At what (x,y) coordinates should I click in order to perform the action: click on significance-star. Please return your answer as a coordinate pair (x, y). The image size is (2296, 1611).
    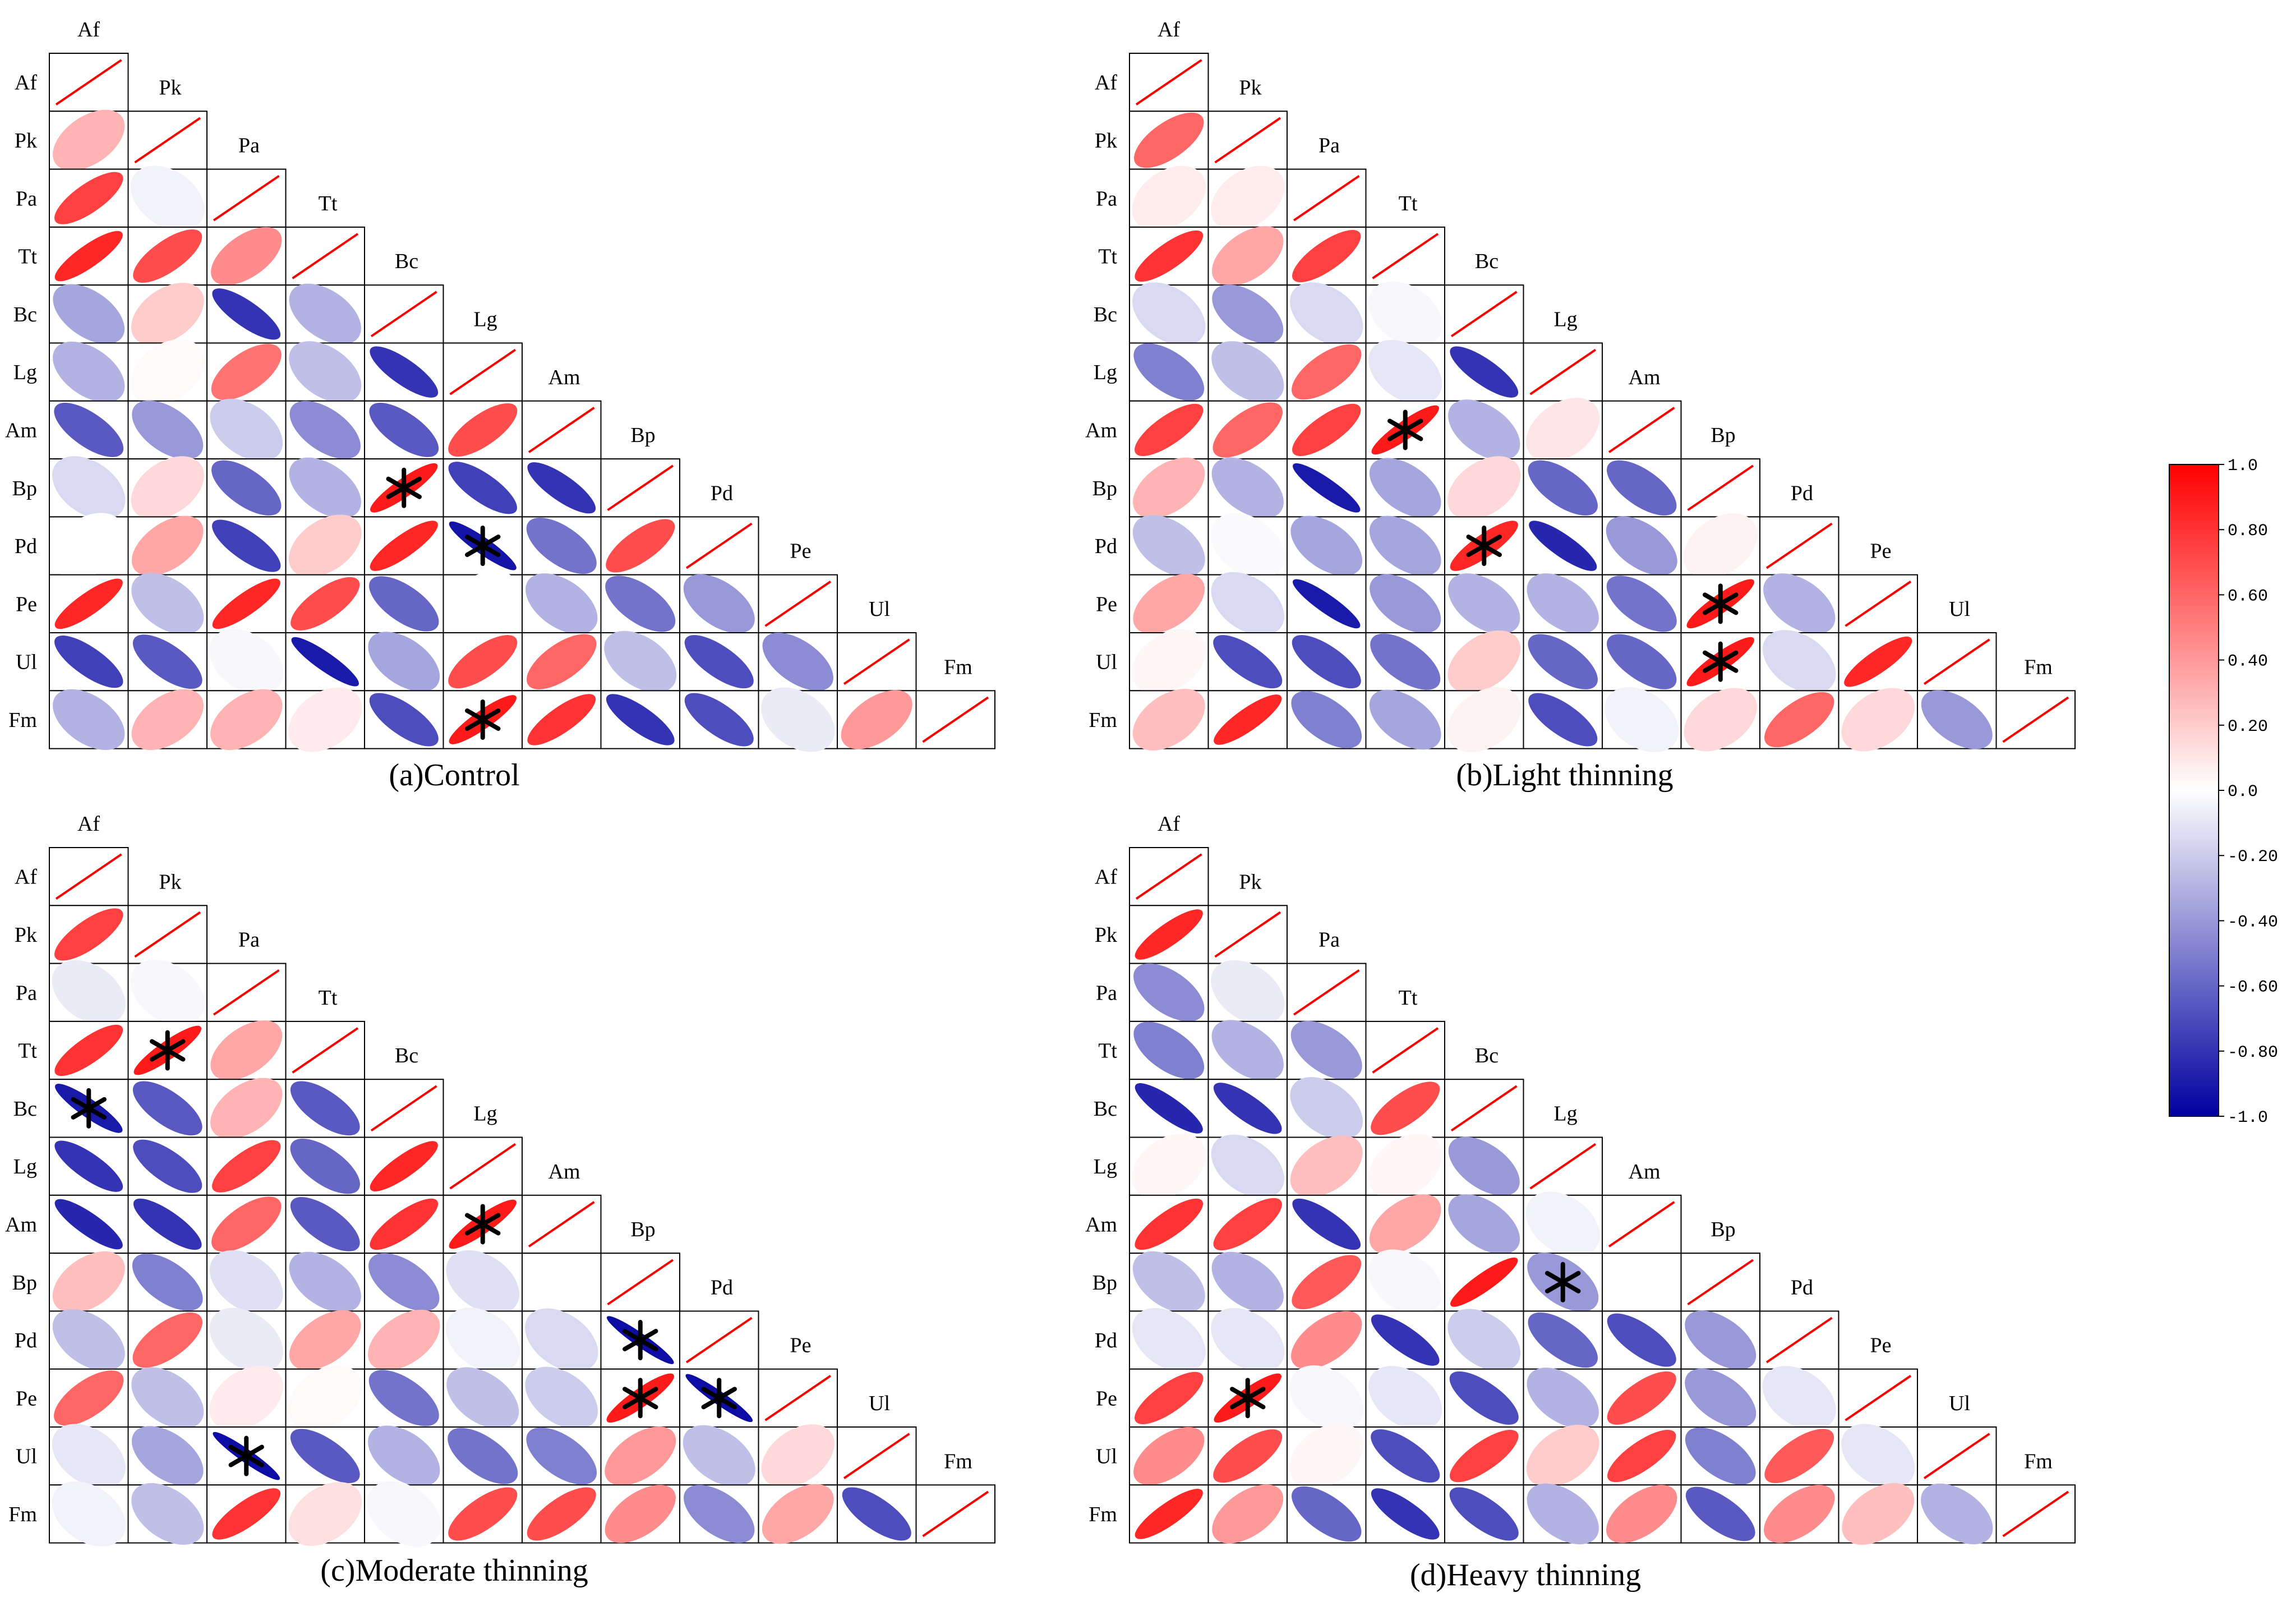
    Looking at the image, I should click on (483, 719).